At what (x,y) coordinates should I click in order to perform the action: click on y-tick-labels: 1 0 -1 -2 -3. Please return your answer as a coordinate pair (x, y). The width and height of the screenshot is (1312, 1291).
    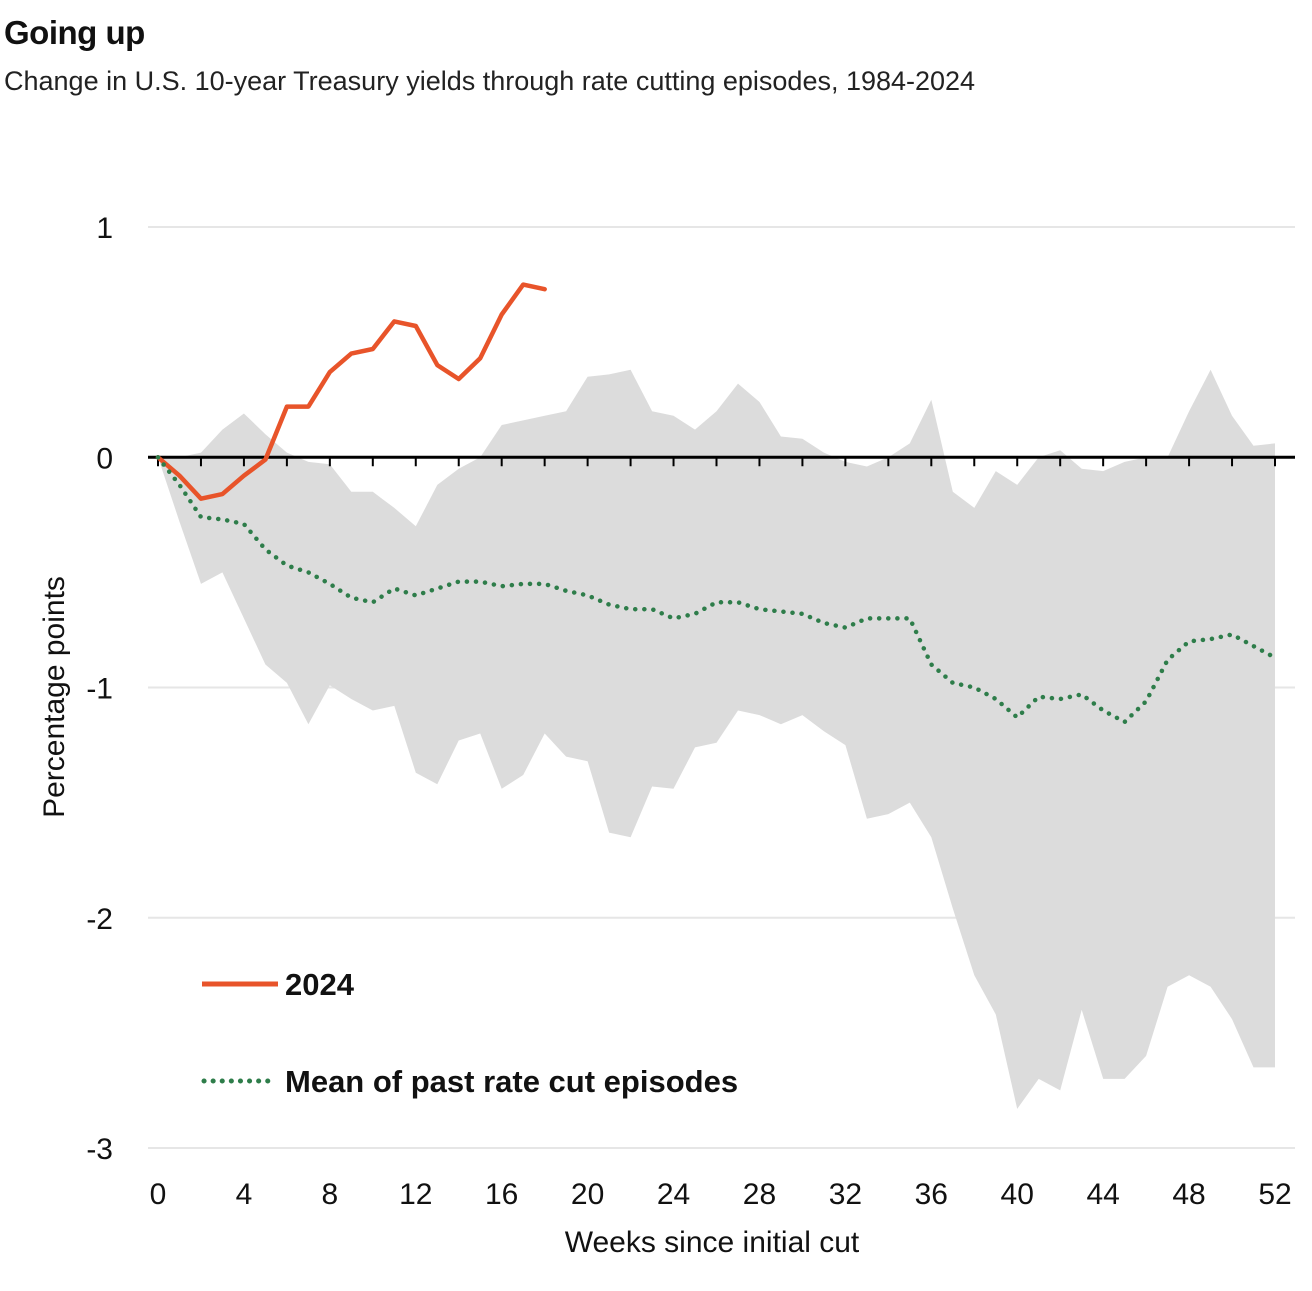
    Looking at the image, I should click on (99, 689).